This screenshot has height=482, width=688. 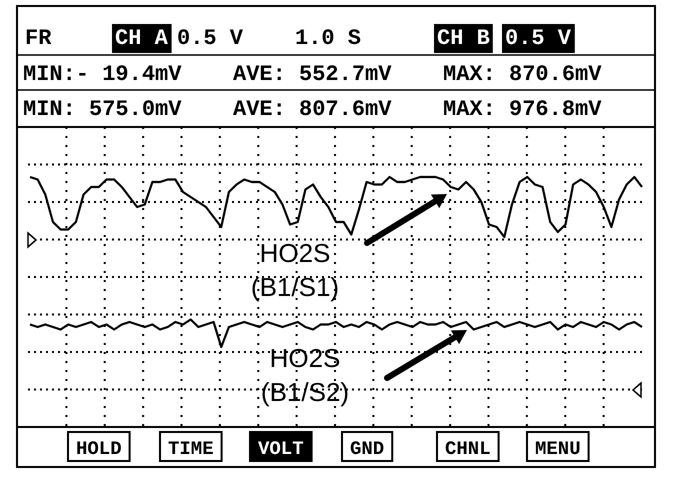 What do you see at coordinates (191, 449) in the screenshot?
I see `text: TIME` at bounding box center [191, 449].